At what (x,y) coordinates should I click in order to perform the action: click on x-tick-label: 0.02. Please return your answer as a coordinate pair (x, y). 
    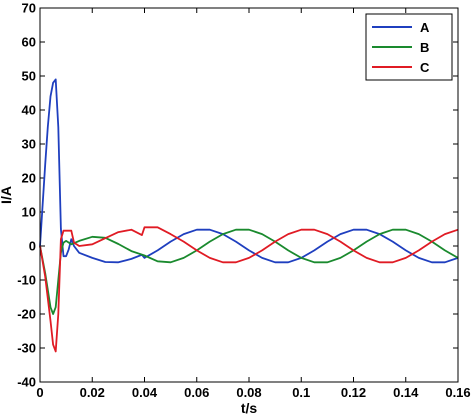
    Looking at the image, I should click on (92, 392).